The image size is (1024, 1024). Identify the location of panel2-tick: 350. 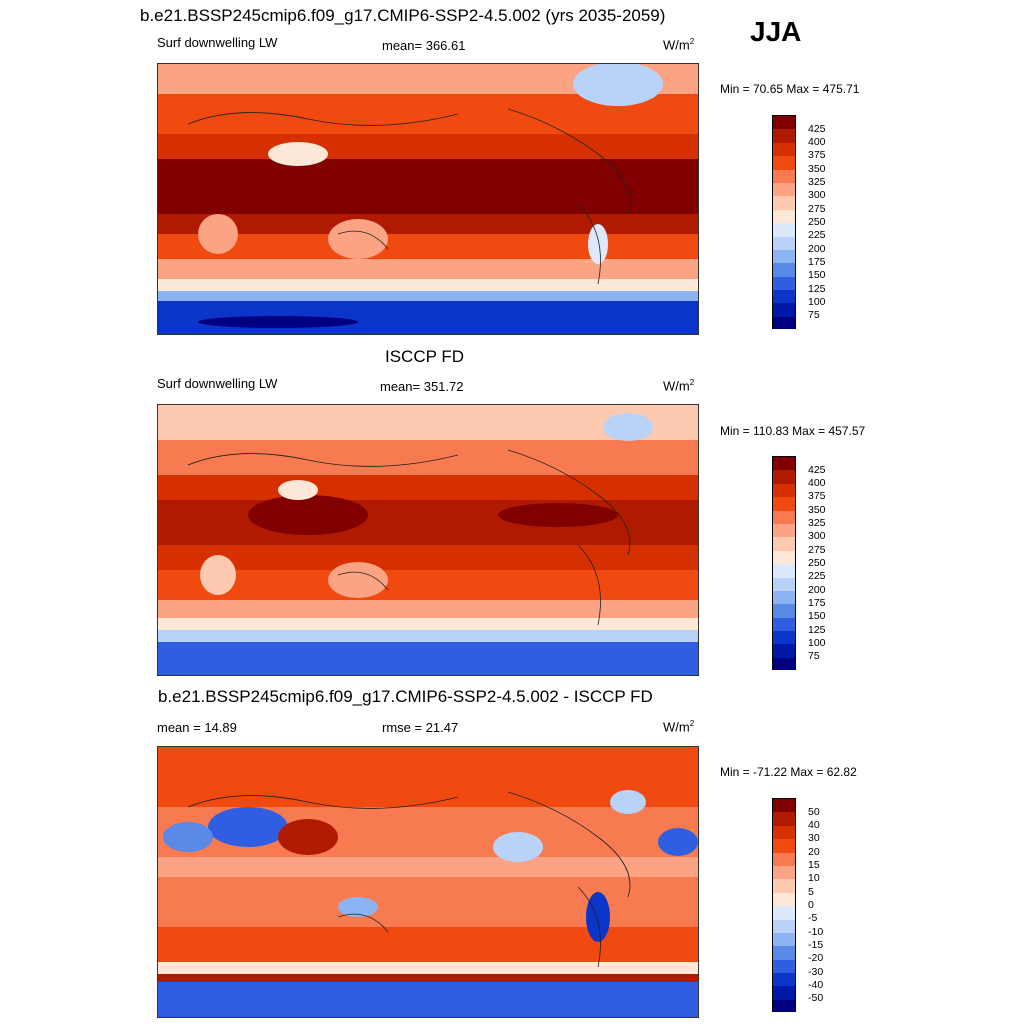
(817, 510).